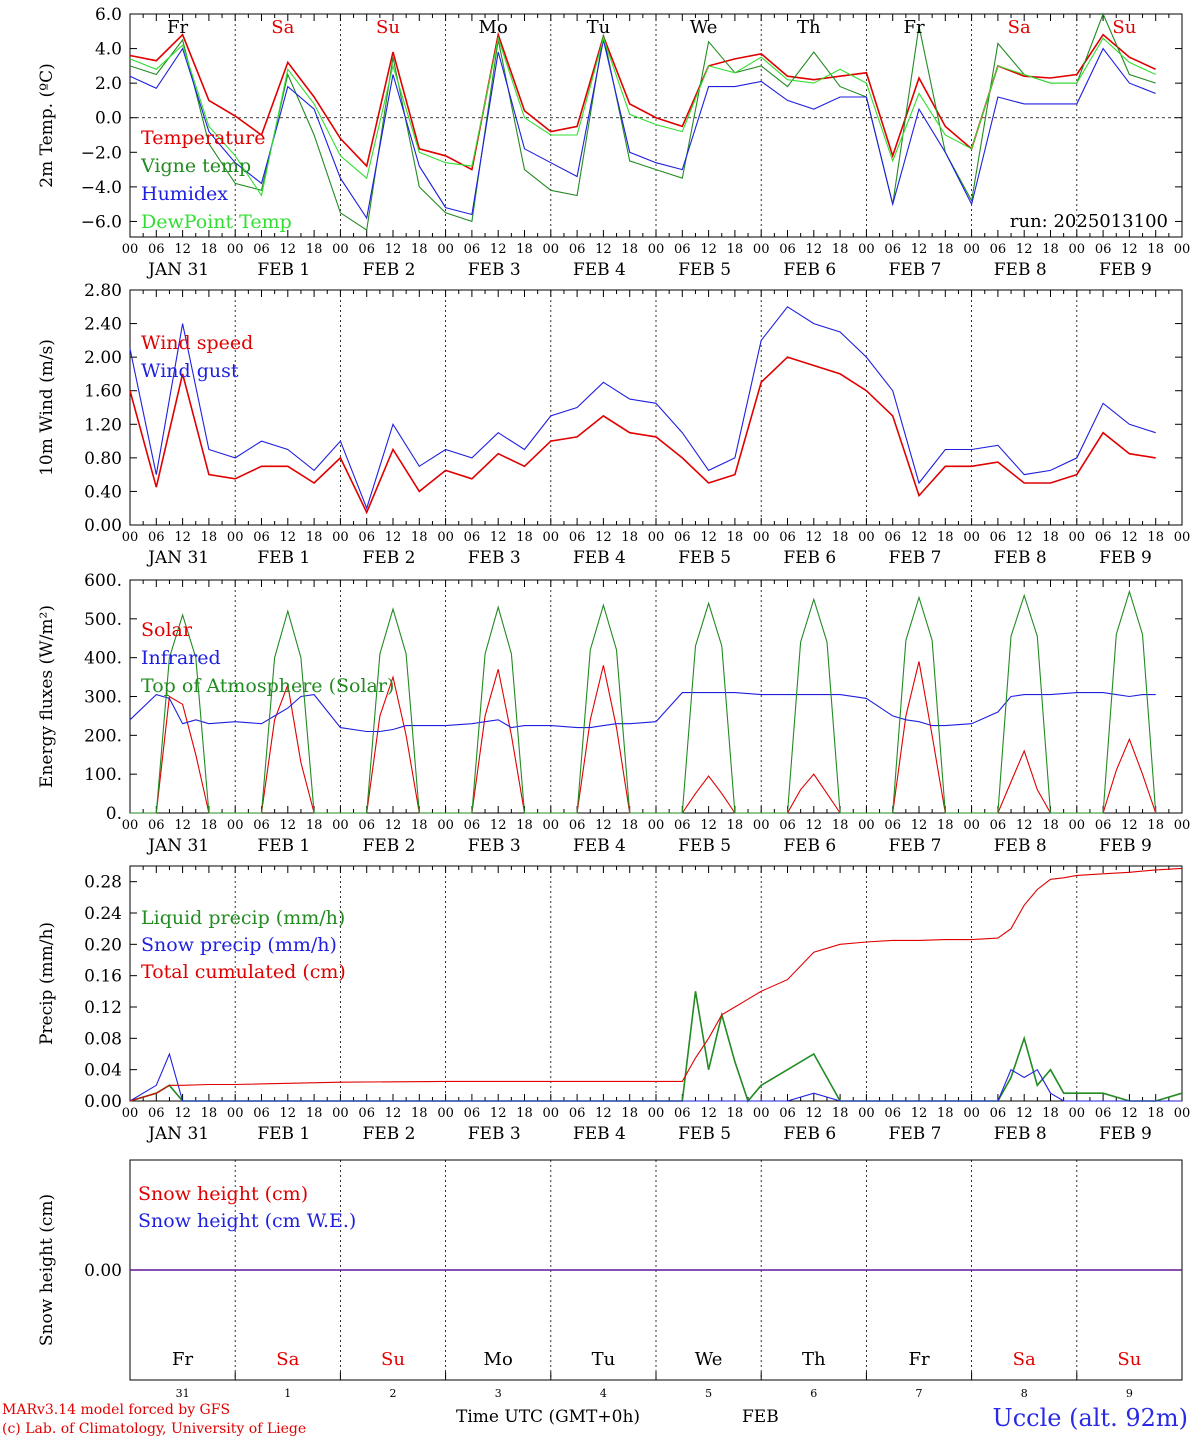 Image resolution: width=1194 pixels, height=1440 pixels. Describe the element at coordinates (203, 138) in the screenshot. I see `legend-entry: Temperature` at that location.